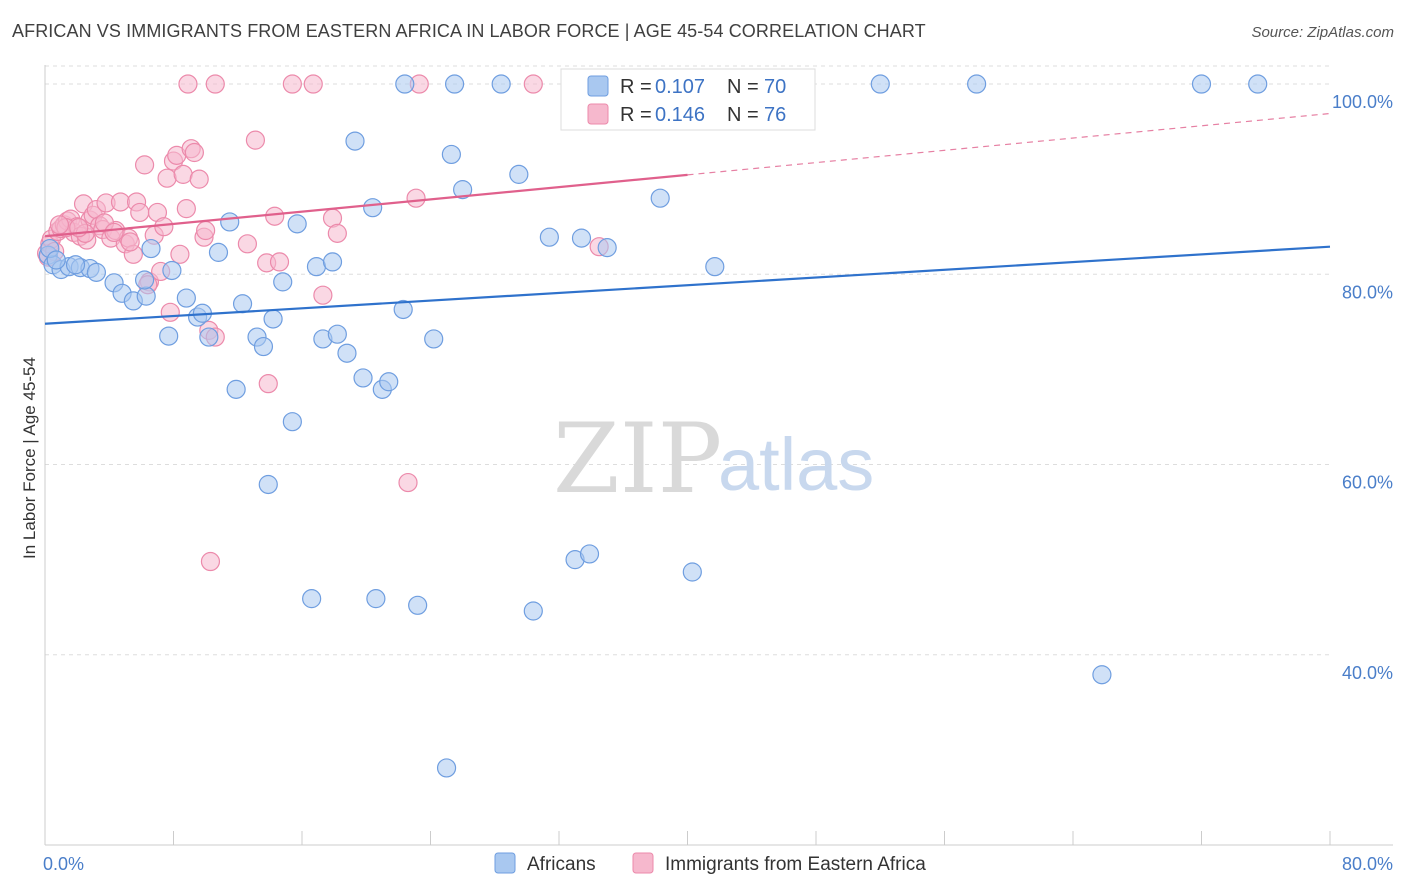  I want to click on eastern-trend-line-extension, so click(1009, 144).